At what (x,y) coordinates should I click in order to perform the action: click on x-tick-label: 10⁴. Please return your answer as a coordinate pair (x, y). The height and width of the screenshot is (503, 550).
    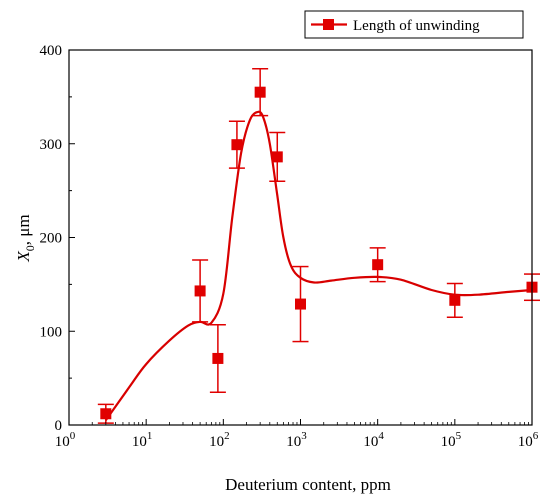
    Looking at the image, I should click on (373, 440).